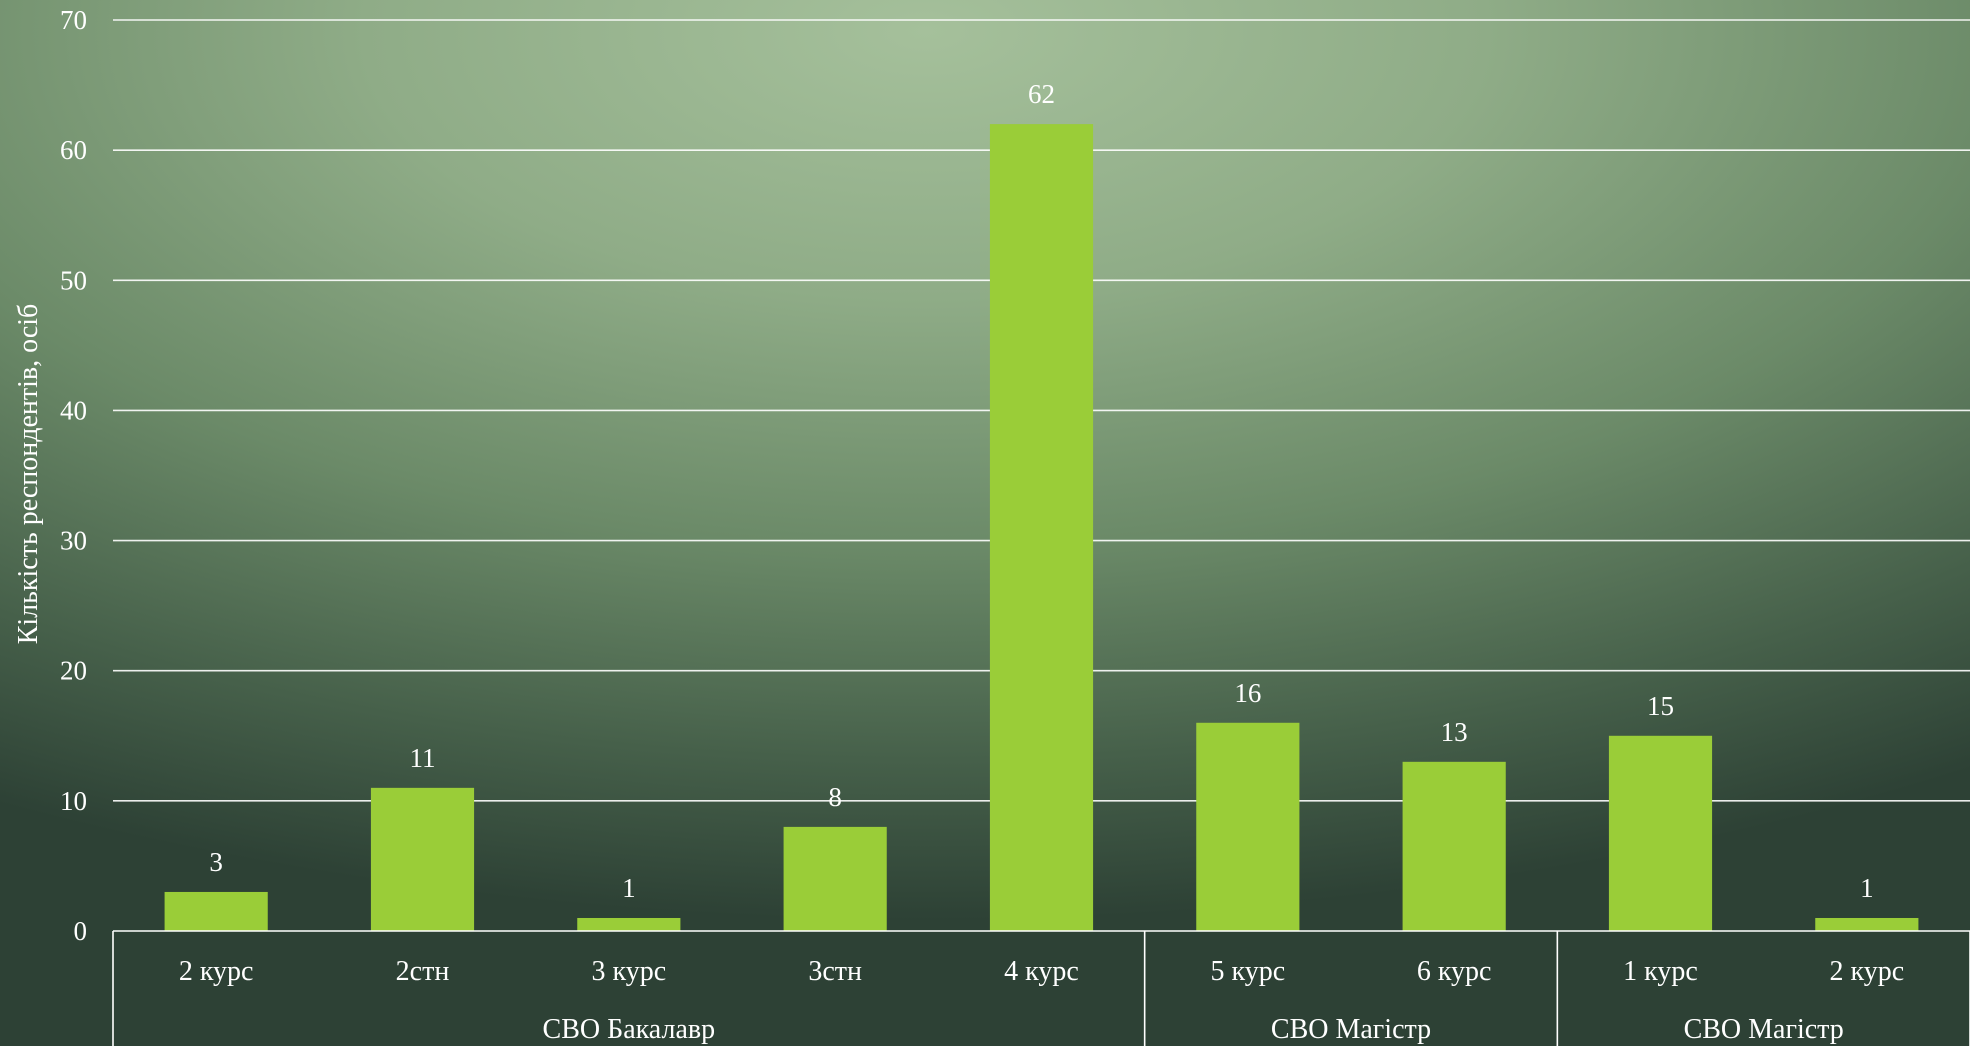  I want to click on group-label: СВО Бакалавр, so click(629, 1029).